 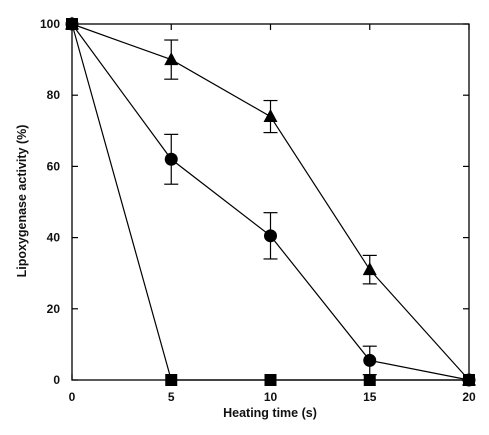 I want to click on y-tick-label: 20, so click(x=54, y=309).